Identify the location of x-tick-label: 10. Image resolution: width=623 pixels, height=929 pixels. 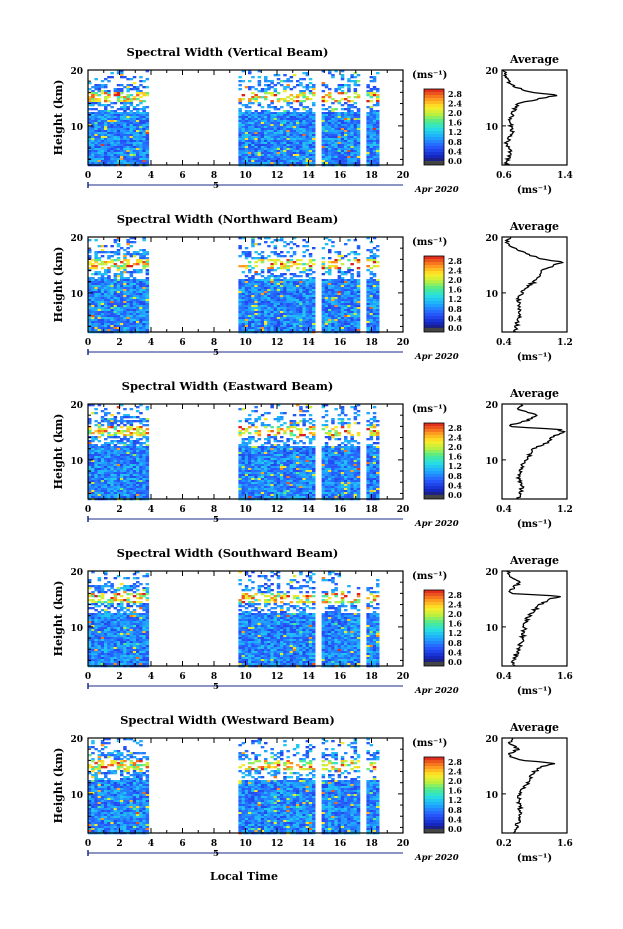
(245, 176).